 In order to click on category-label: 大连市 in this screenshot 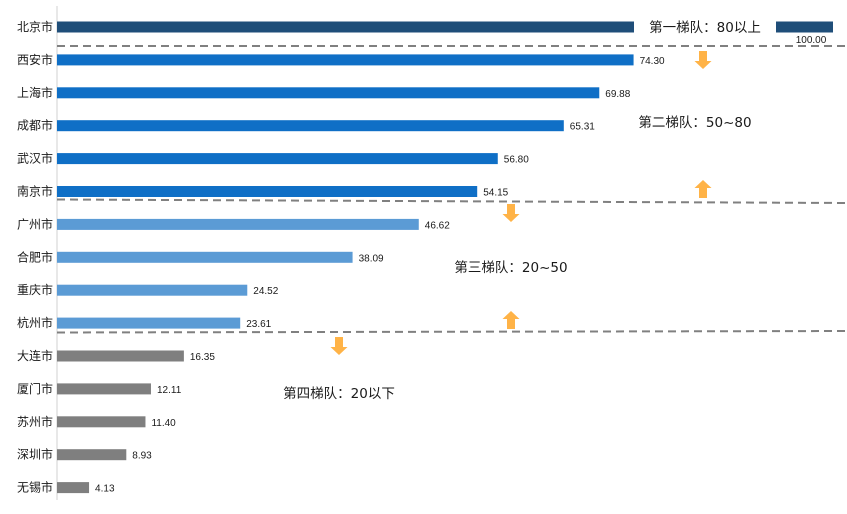, I will do `click(35, 355)`.